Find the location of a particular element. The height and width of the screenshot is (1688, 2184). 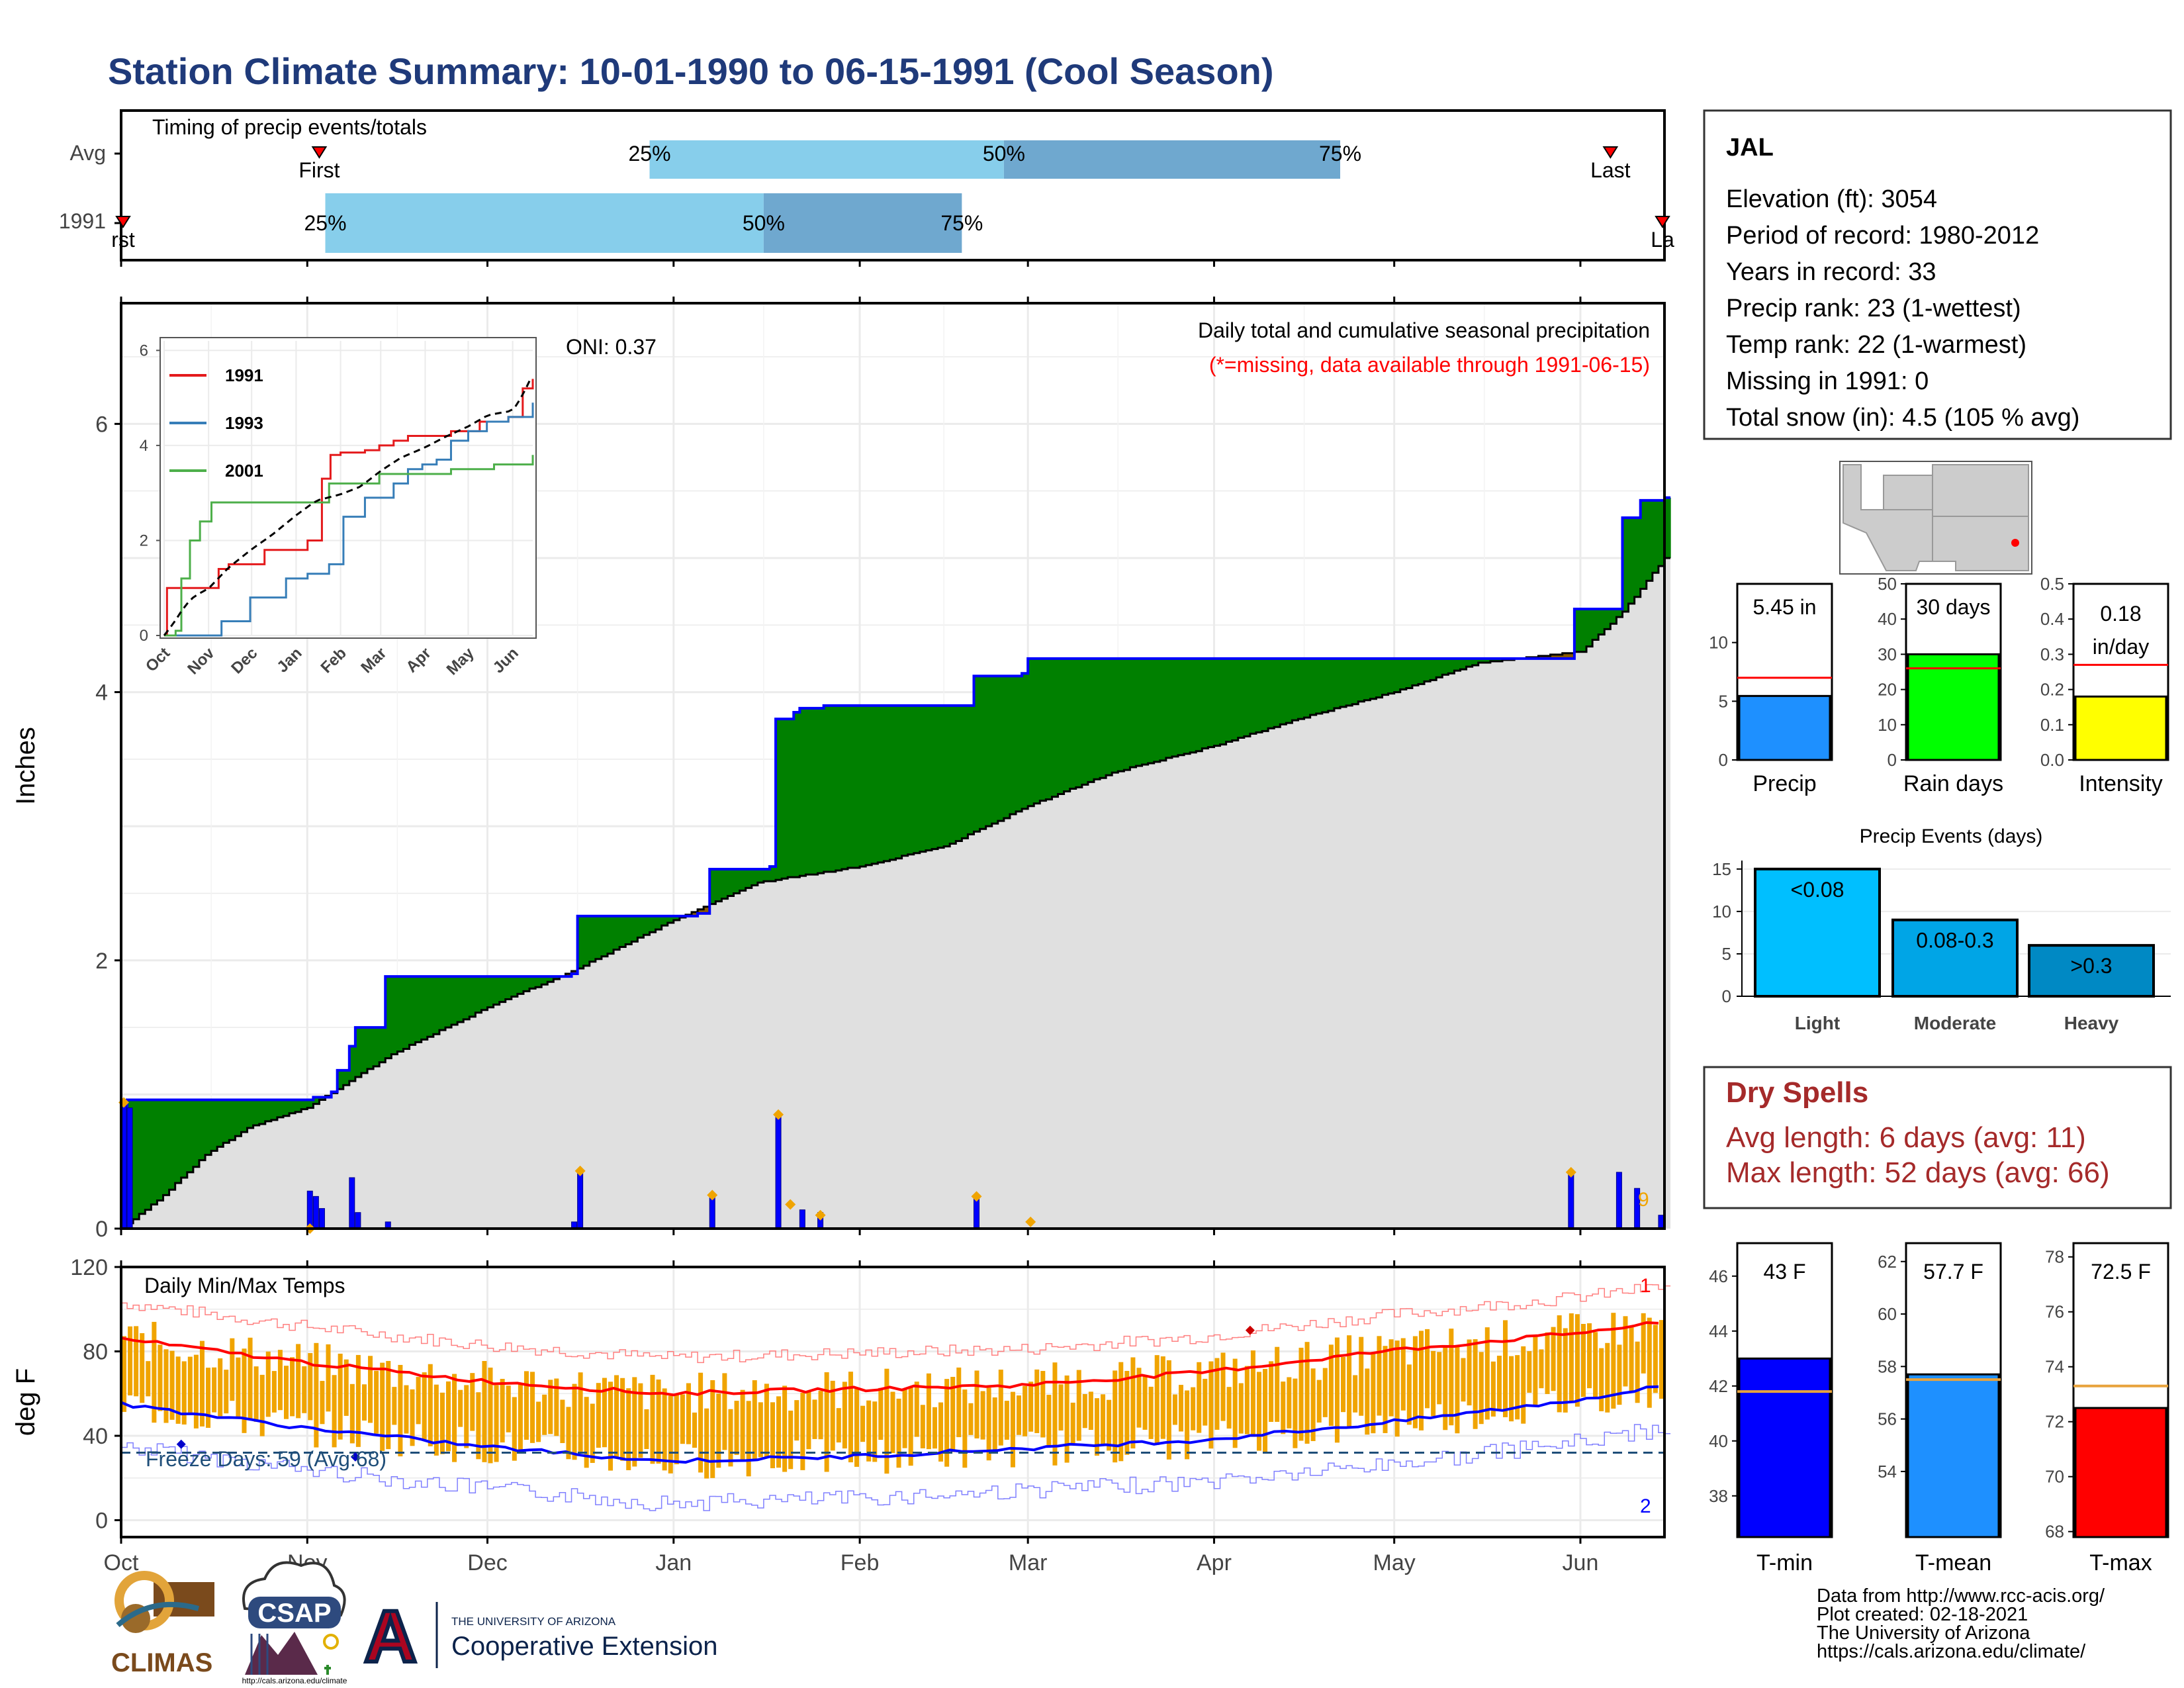

timing-pct-label: 50% is located at coordinates (764, 223).